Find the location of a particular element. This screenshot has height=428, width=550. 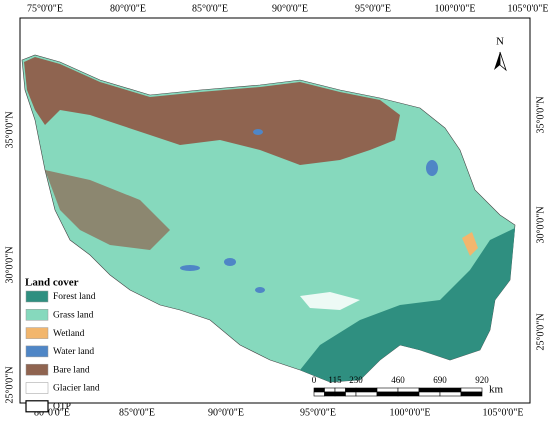

scale-unit: km is located at coordinates (496, 390).